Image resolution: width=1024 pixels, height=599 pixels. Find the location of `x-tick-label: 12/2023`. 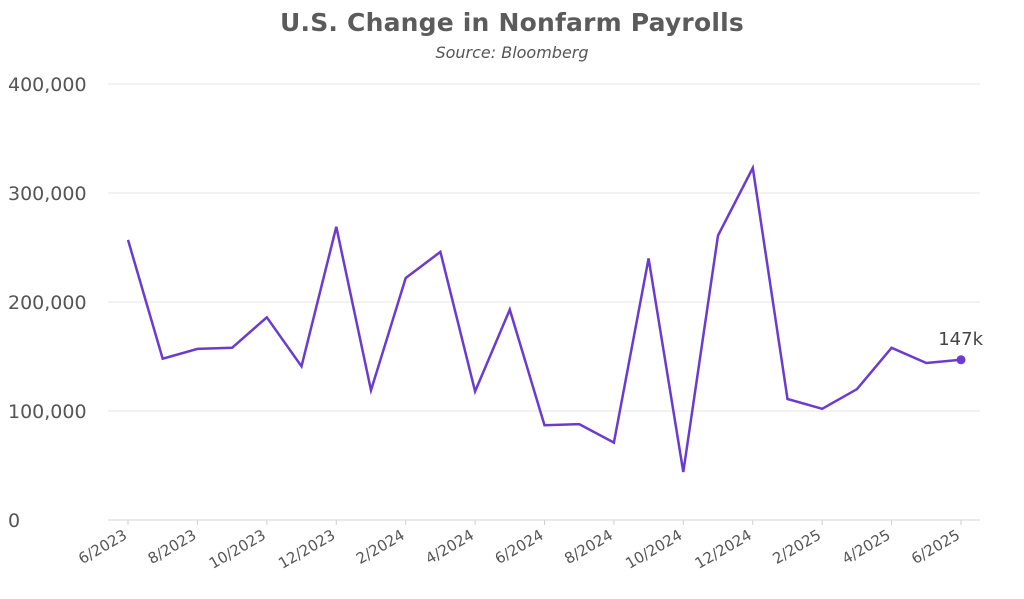

x-tick-label: 12/2023 is located at coordinates (306, 549).